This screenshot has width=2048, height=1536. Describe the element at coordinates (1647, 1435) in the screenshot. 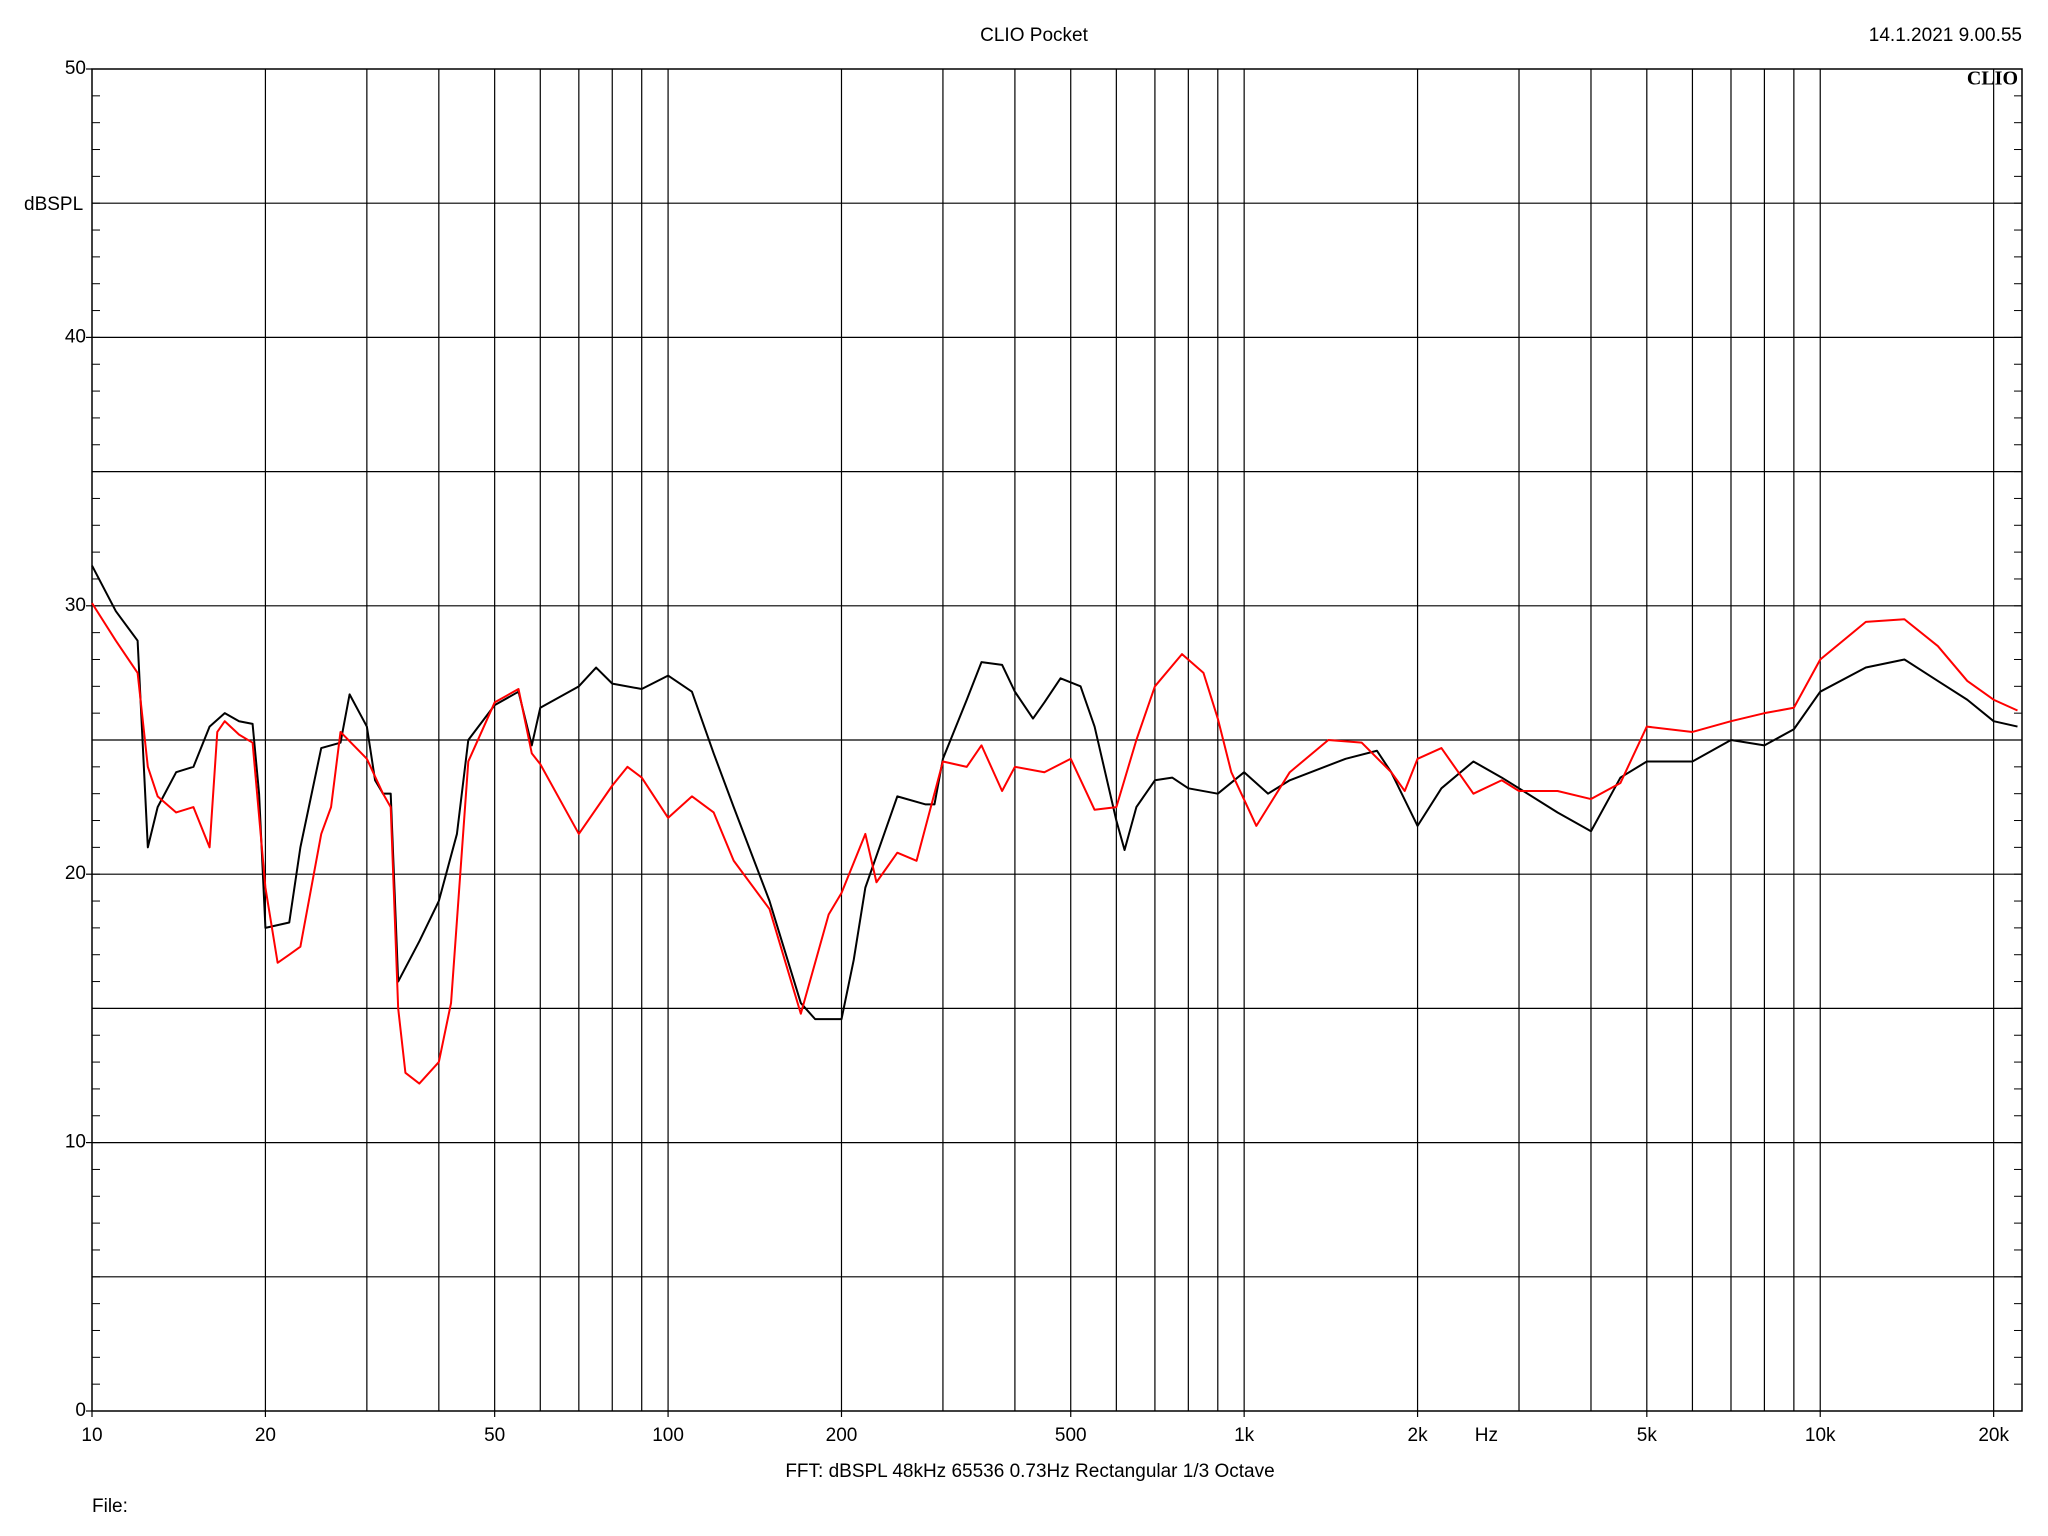

I see `x-tick-label: 5k` at that location.